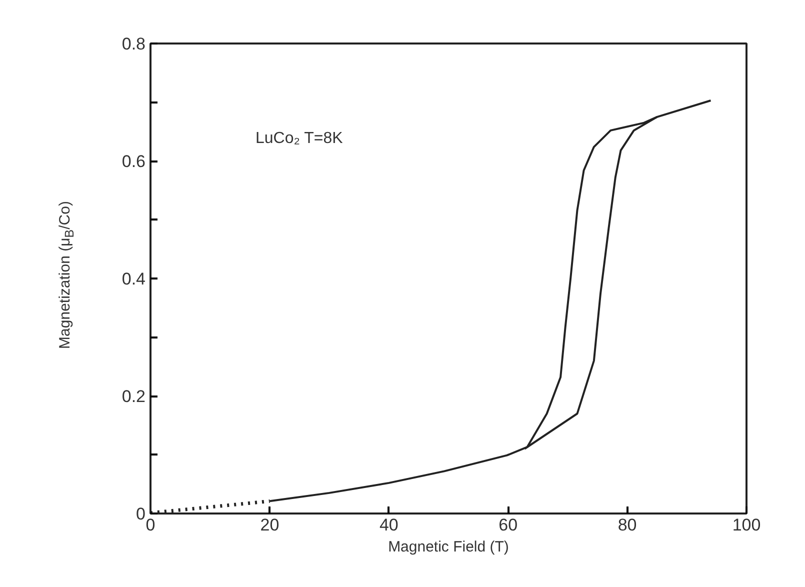 Image resolution: width=805 pixels, height=587 pixels. Describe the element at coordinates (300, 138) in the screenshot. I see `annotation: LuCo₂ T=8K` at that location.